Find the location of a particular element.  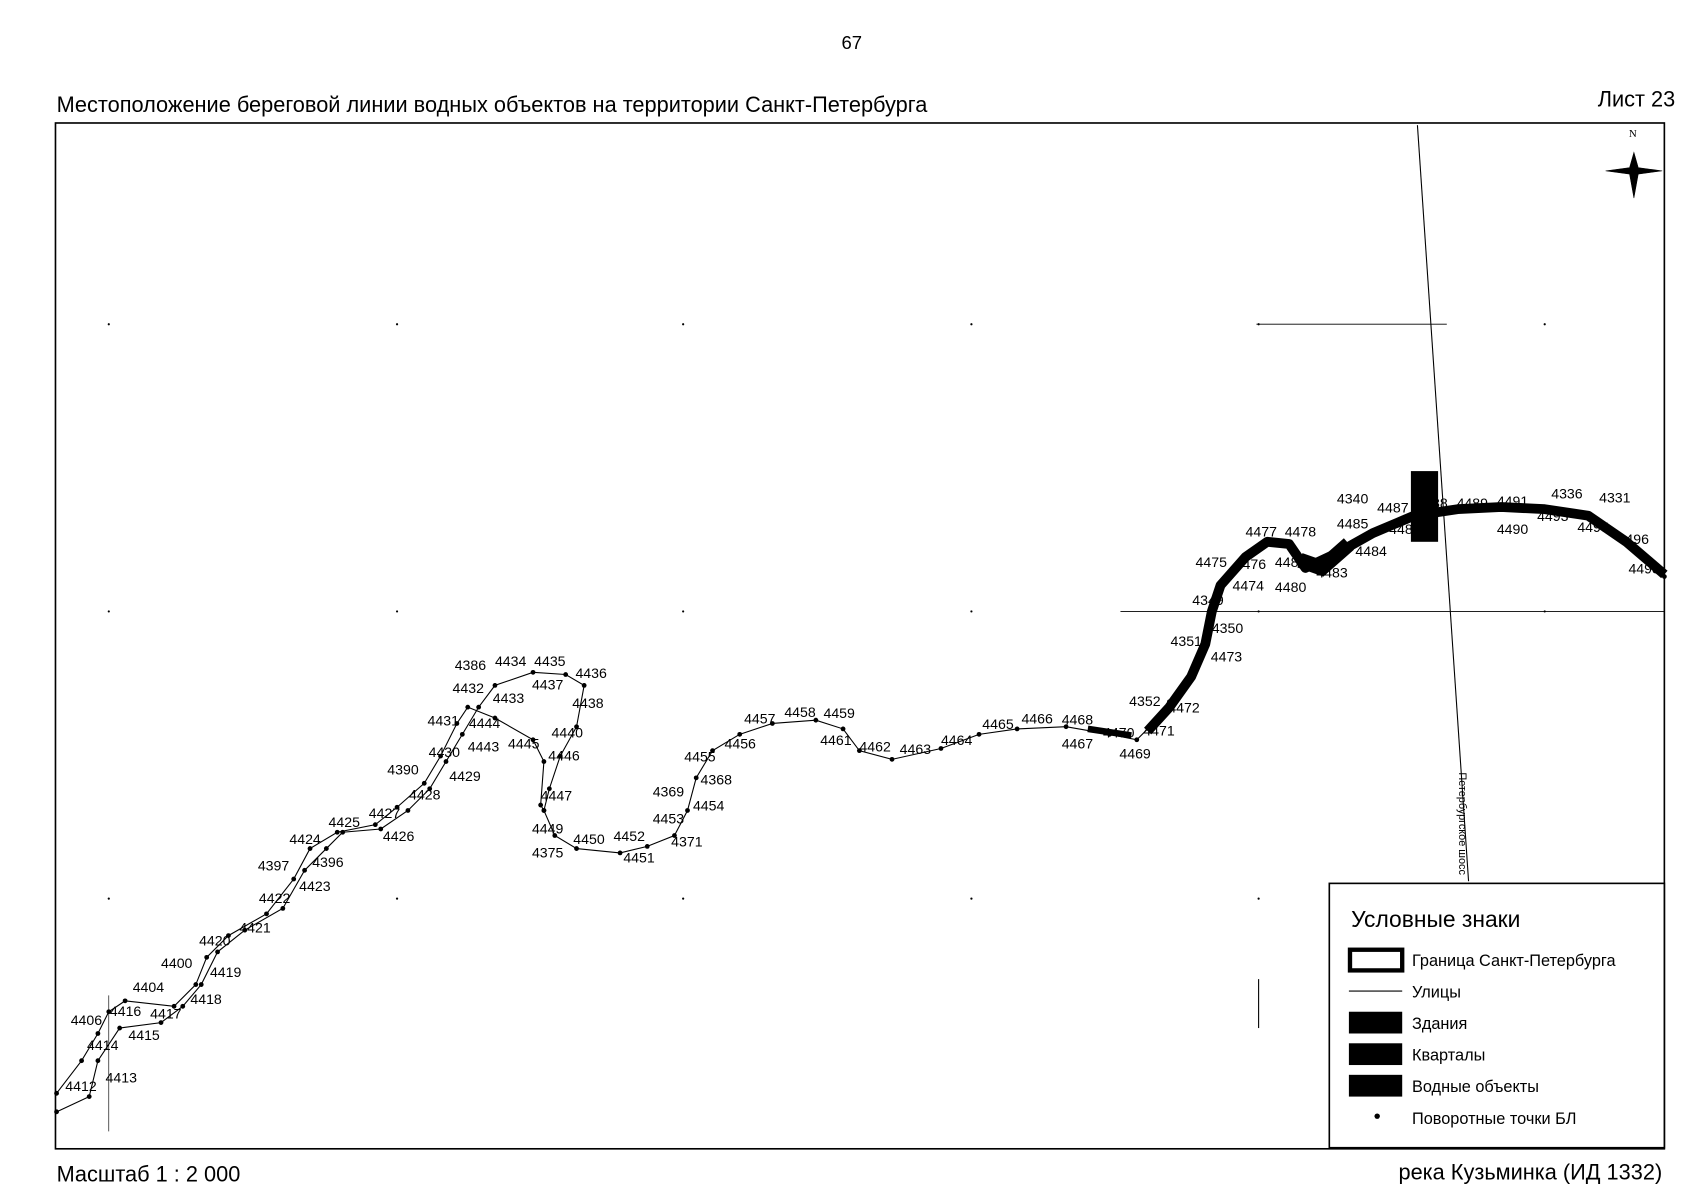

shoreline is located at coordinates (300, 900).